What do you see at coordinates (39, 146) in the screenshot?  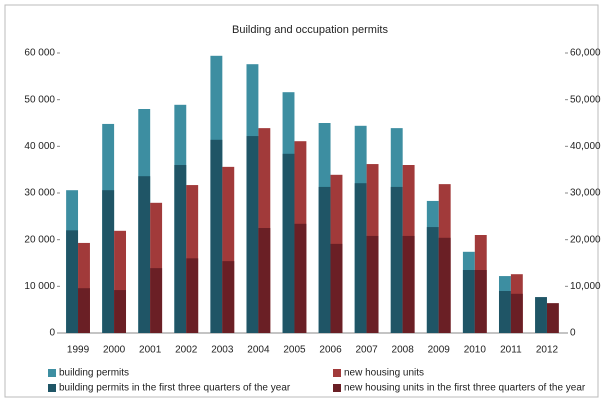 I see `y-tick-label: 40 000` at bounding box center [39, 146].